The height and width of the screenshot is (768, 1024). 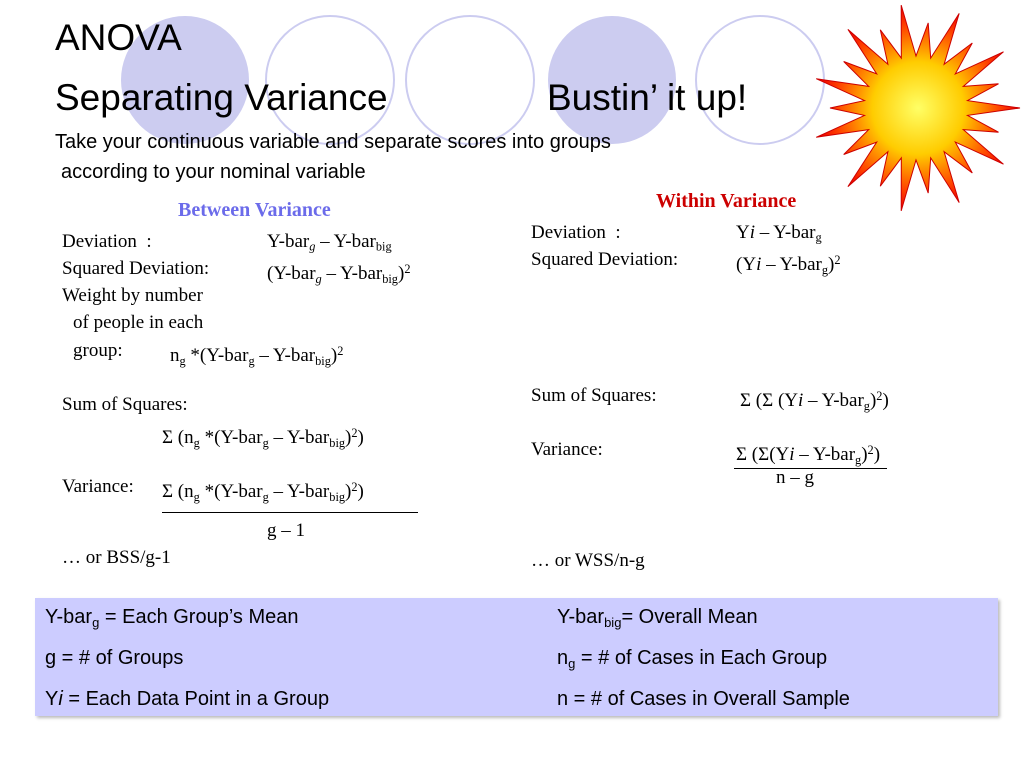 I want to click on legend-box, so click(x=516, y=657).